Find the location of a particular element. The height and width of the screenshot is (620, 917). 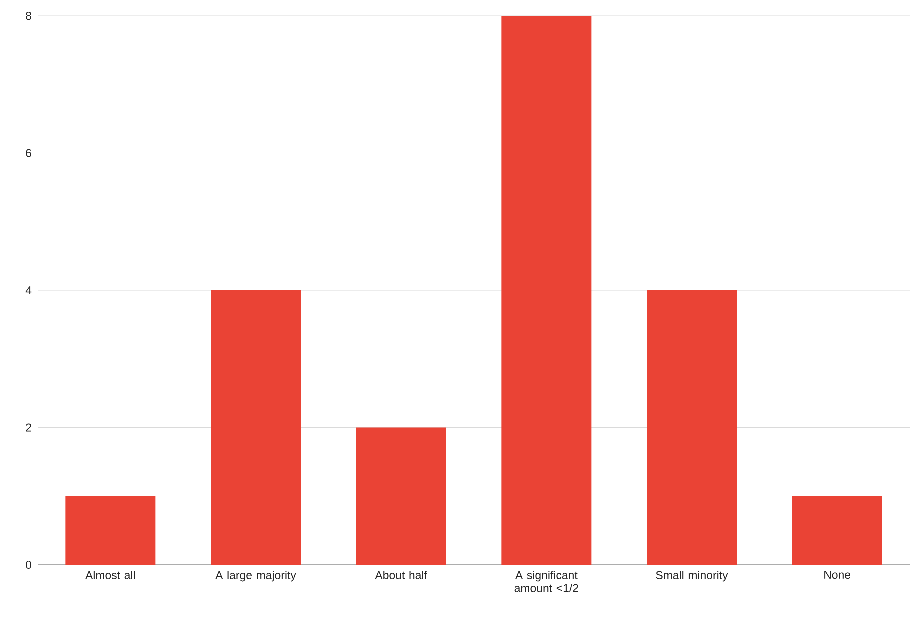

x-tick-label: About half is located at coordinates (401, 575).